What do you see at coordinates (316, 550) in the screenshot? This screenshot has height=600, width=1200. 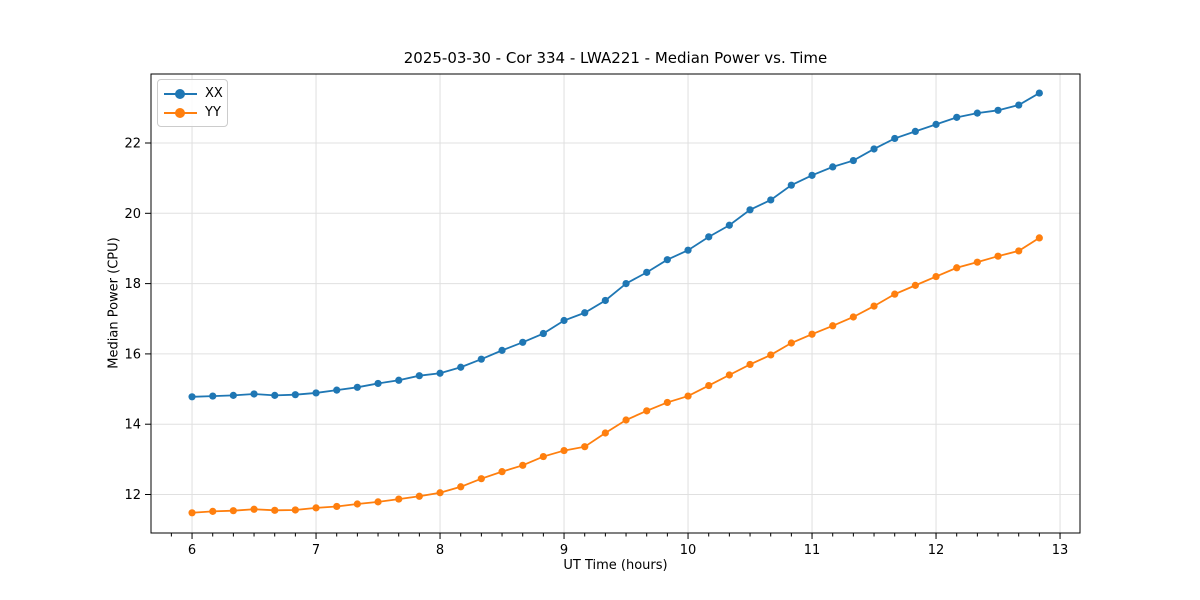 I see `x-tick-label: 7` at bounding box center [316, 550].